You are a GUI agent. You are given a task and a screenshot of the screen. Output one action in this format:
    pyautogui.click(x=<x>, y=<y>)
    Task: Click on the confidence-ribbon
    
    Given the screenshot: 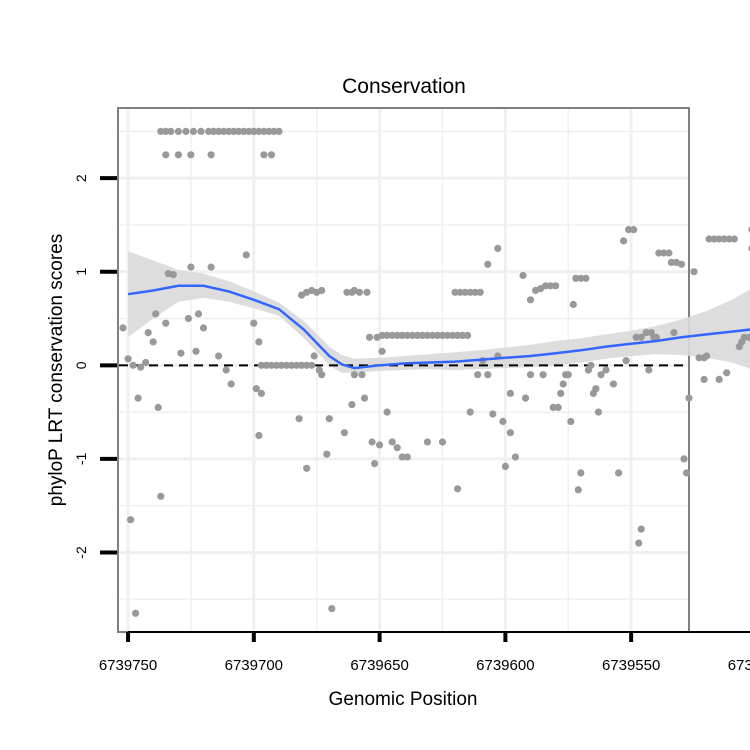 What is the action you would take?
    pyautogui.click(x=439, y=312)
    